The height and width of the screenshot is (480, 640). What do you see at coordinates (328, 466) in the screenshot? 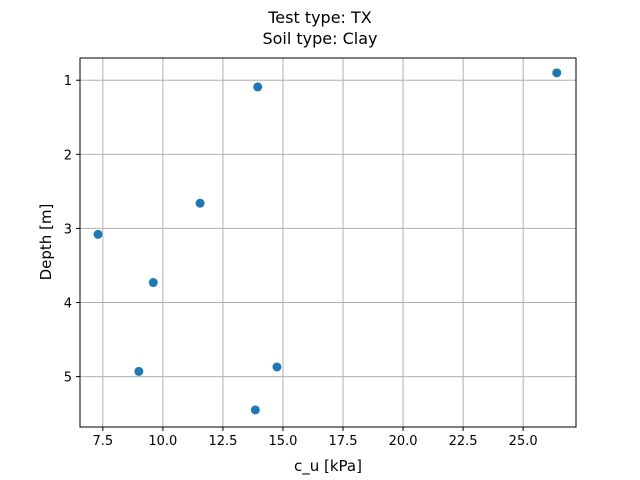
I see `x-axis-label: c_u [kPa]` at bounding box center [328, 466].